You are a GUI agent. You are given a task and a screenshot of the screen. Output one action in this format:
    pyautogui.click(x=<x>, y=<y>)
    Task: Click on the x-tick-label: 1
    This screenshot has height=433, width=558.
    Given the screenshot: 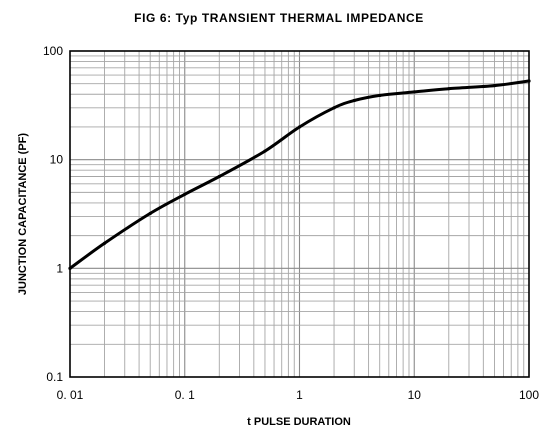 What is the action you would take?
    pyautogui.click(x=299, y=395)
    